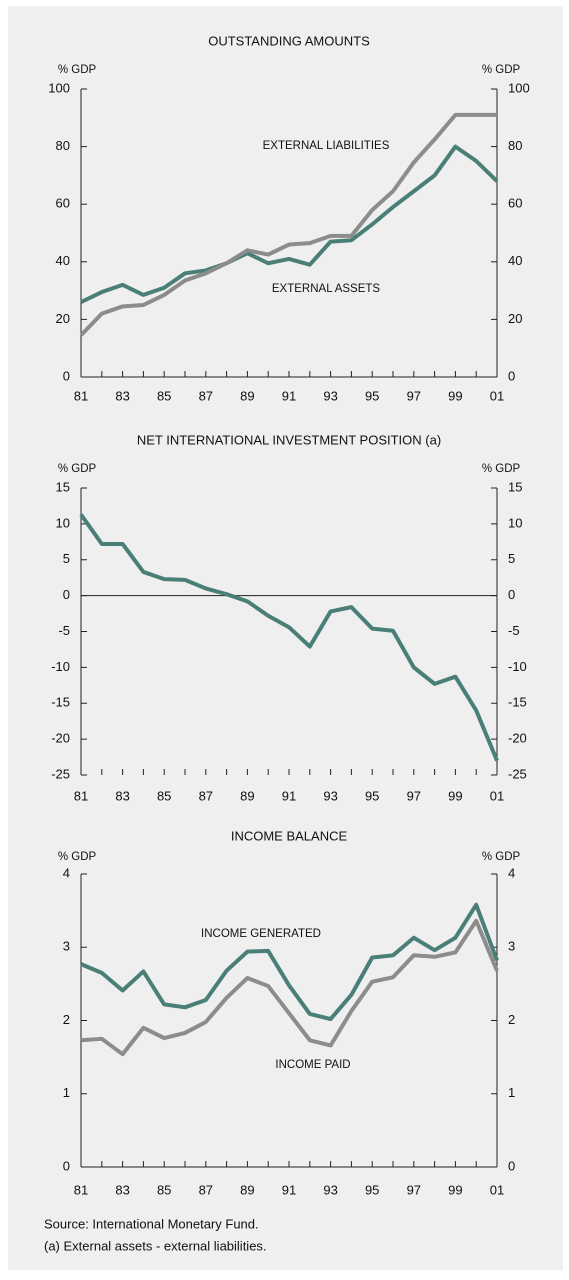 The width and height of the screenshot is (569, 1280). Describe the element at coordinates (326, 289) in the screenshot. I see `series-label: EXTERNAL ASSETS` at that location.